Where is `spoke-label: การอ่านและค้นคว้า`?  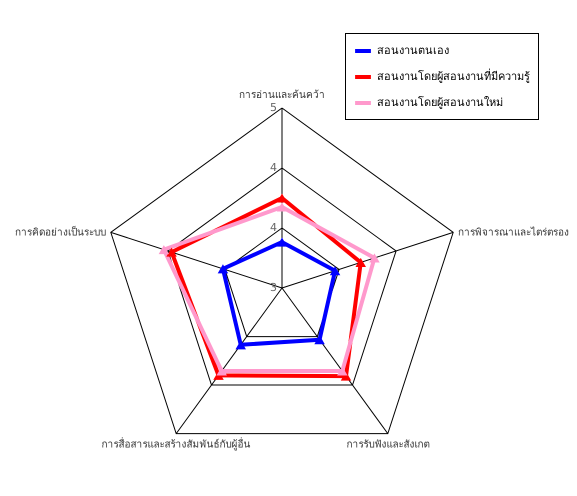
spoke-label: การอ่านและค้นคว้า is located at coordinates (282, 95).